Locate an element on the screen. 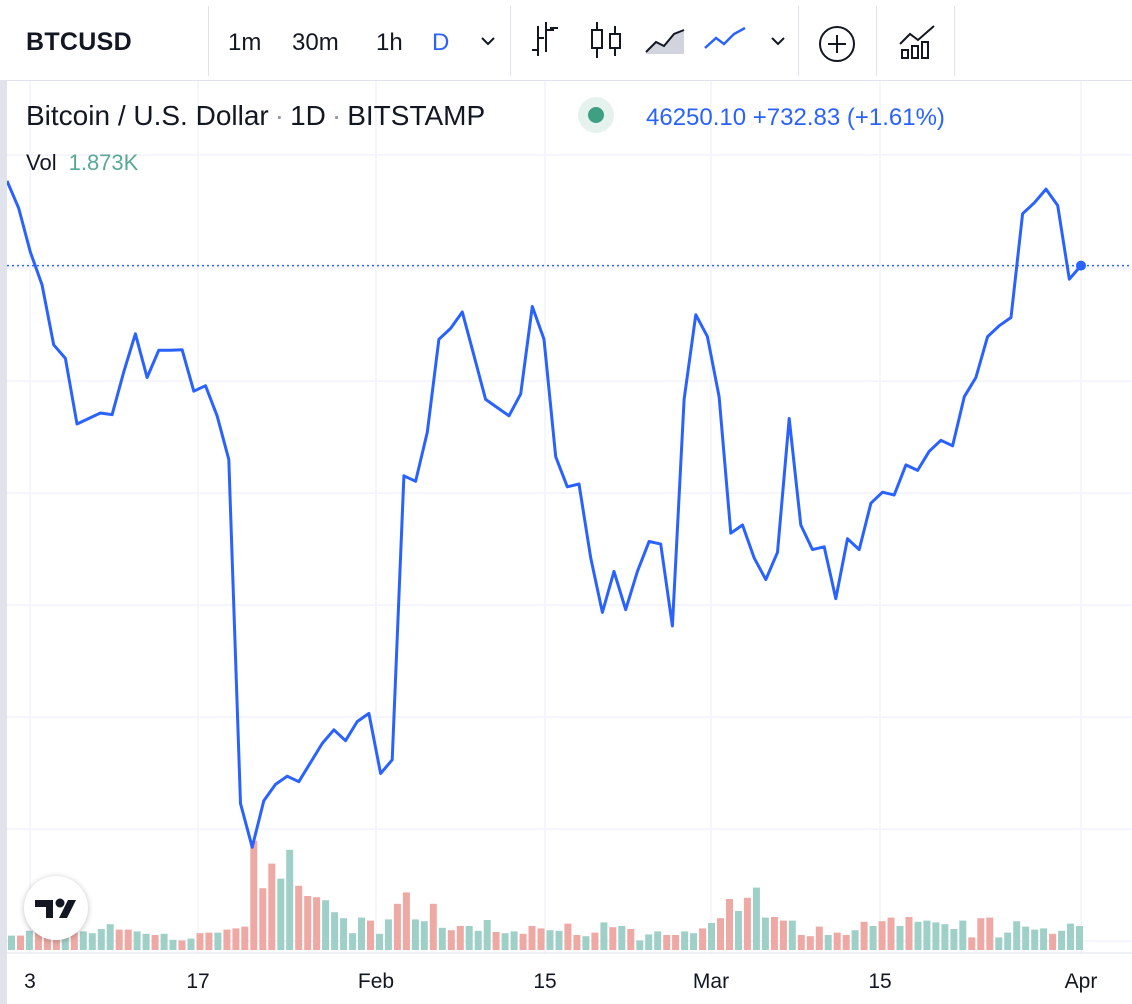  x-tick-label: 15 is located at coordinates (879, 981).